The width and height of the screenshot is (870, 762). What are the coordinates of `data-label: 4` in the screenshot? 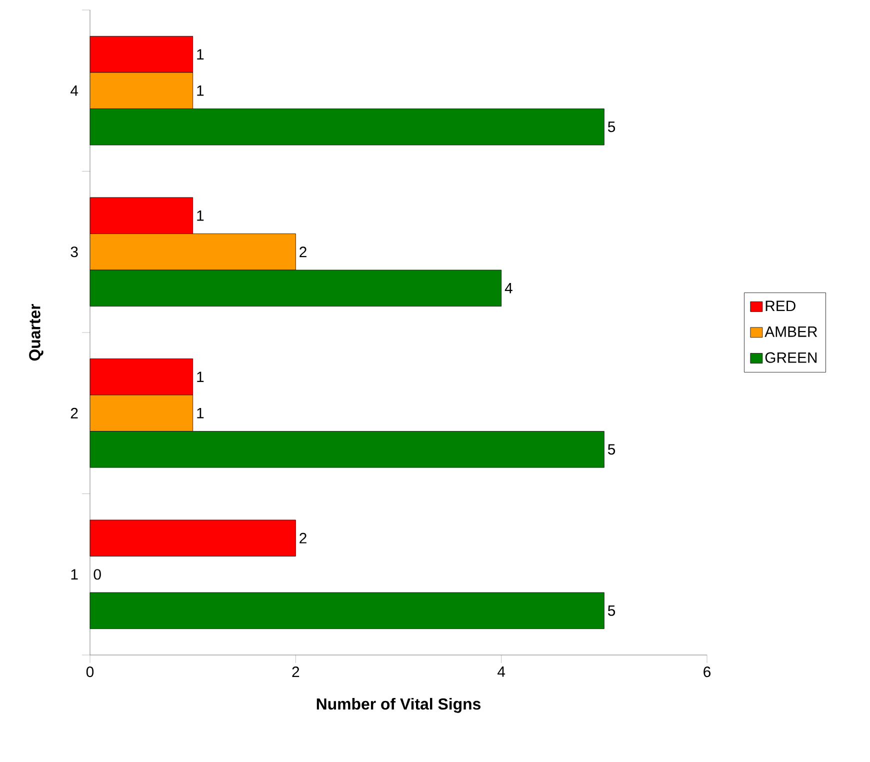 It's located at (508, 288).